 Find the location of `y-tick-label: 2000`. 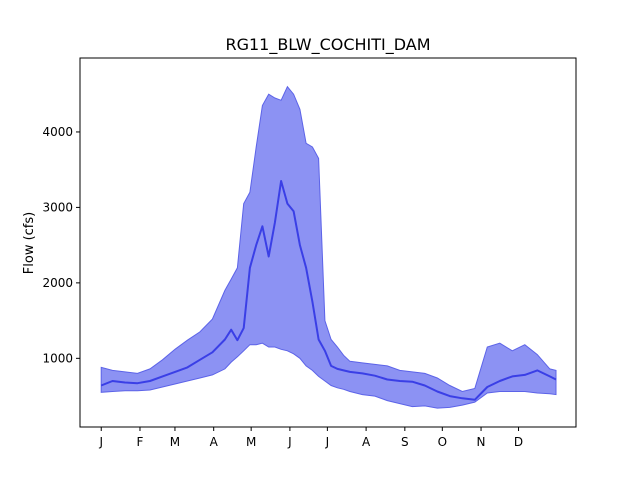

y-tick-label: 2000 is located at coordinates (57, 283).